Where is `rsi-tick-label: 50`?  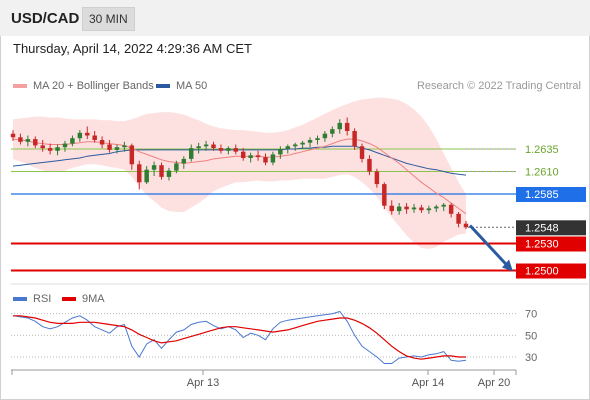 rsi-tick-label: 50 is located at coordinates (531, 336).